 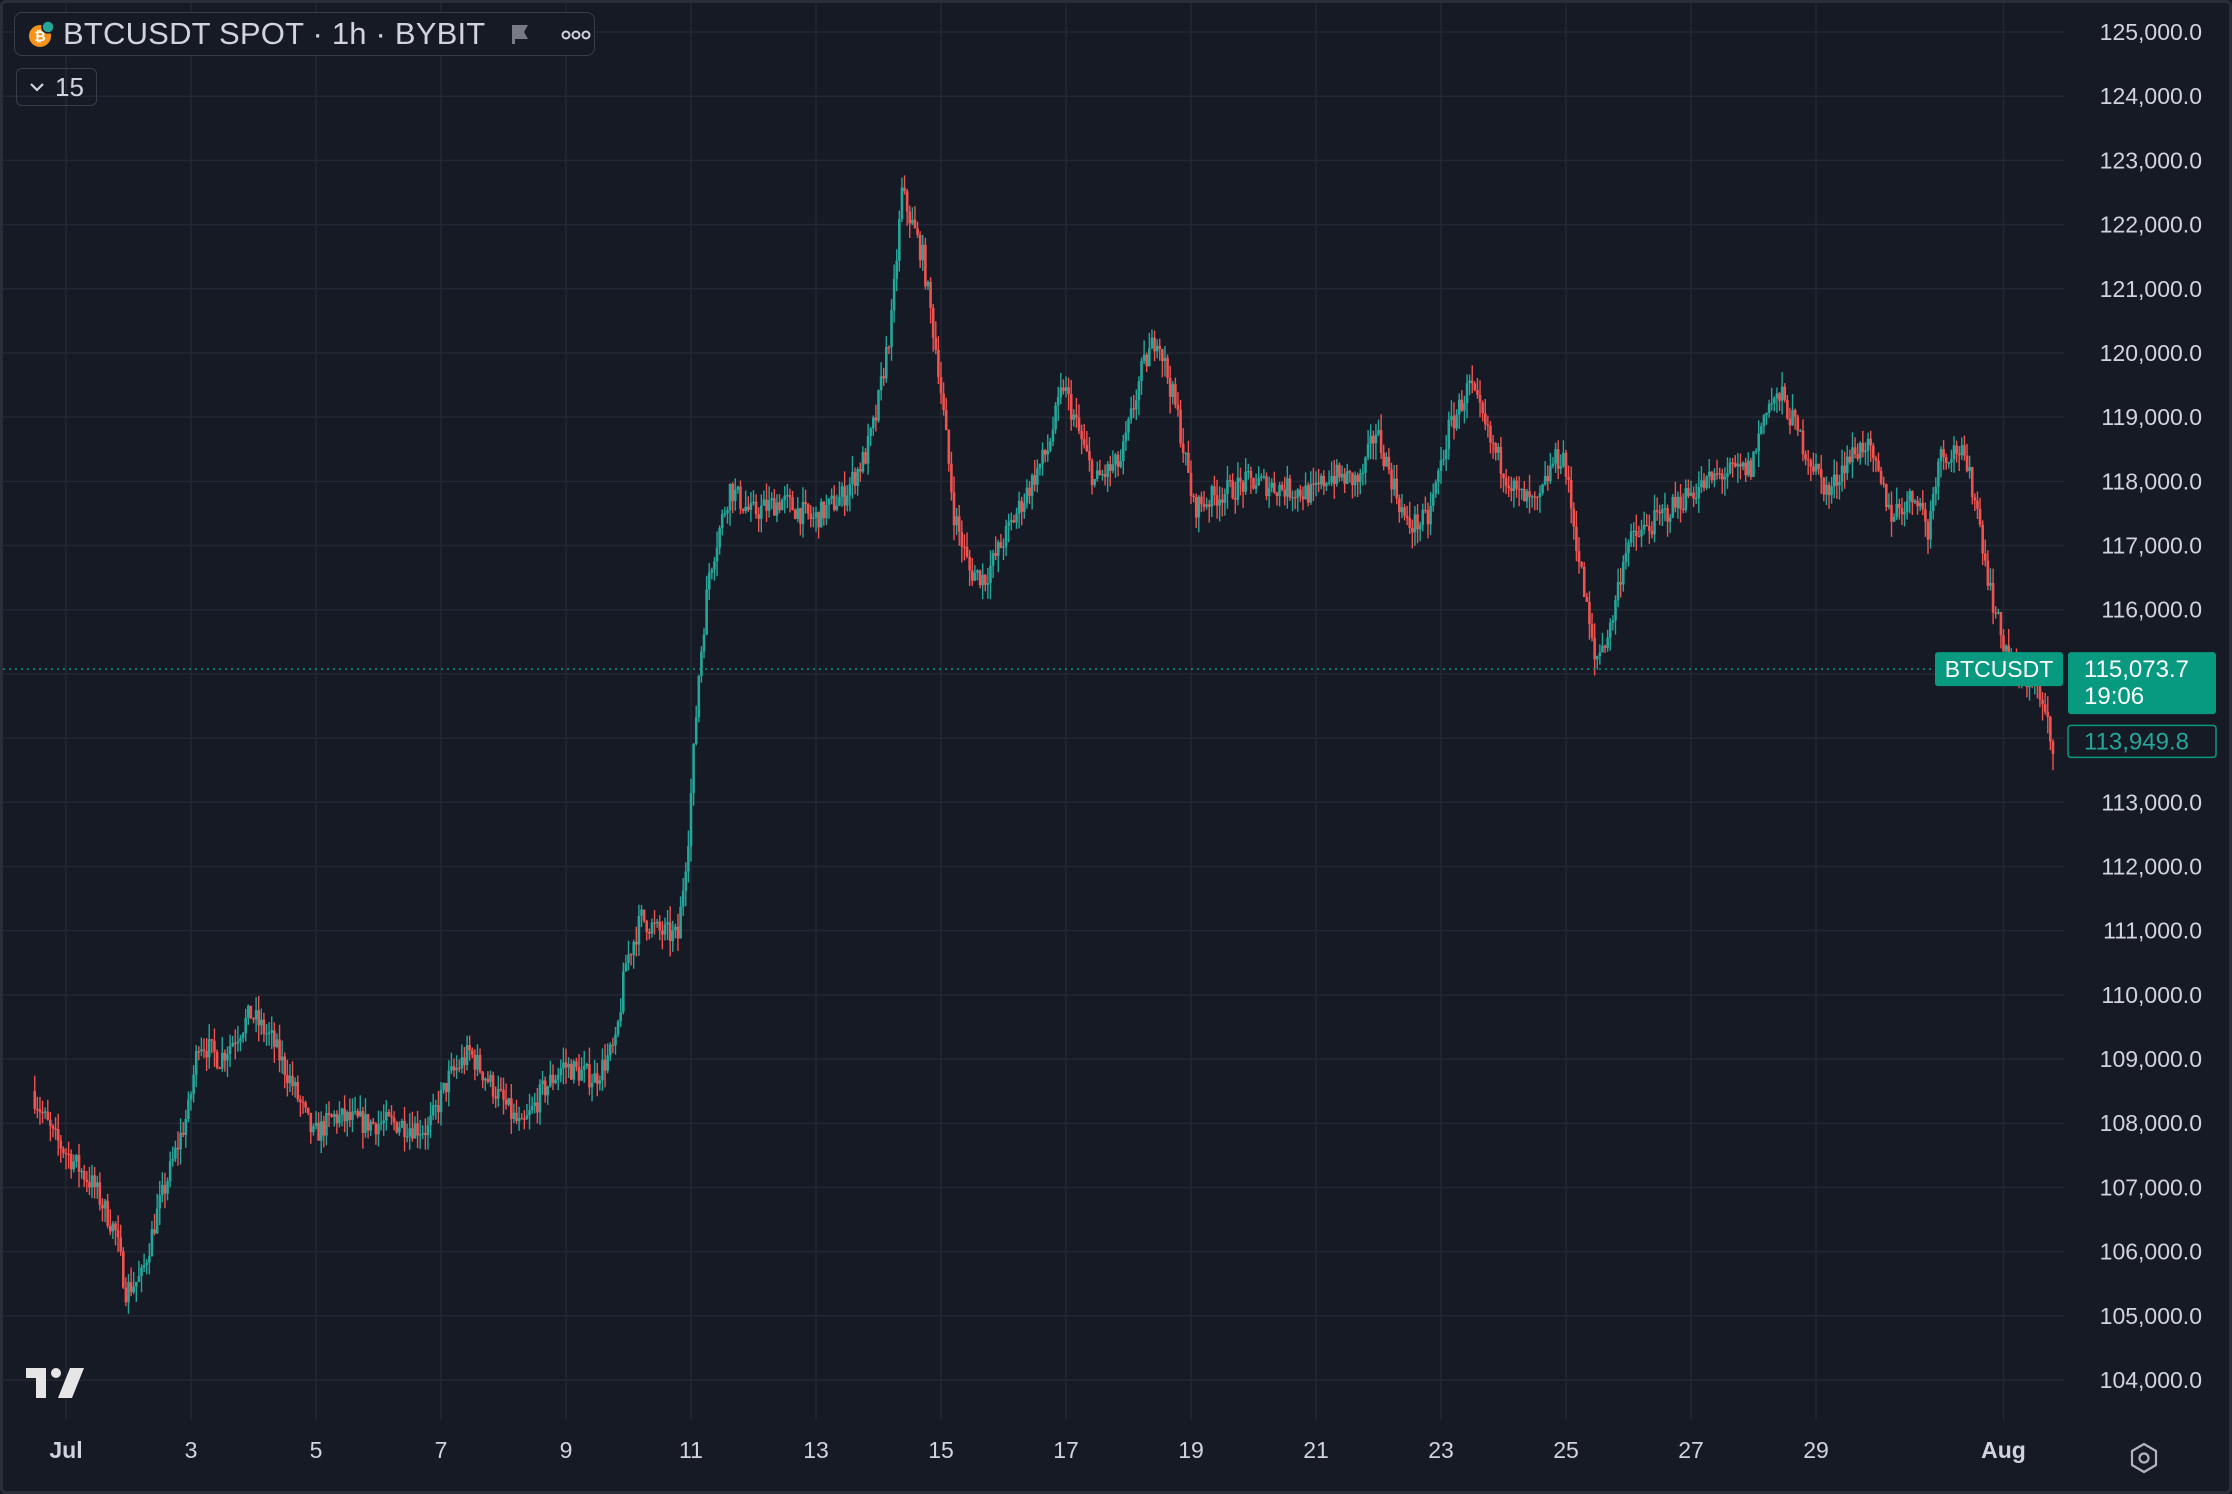 I want to click on y-tick-label: 116,000.0, so click(x=2151, y=610).